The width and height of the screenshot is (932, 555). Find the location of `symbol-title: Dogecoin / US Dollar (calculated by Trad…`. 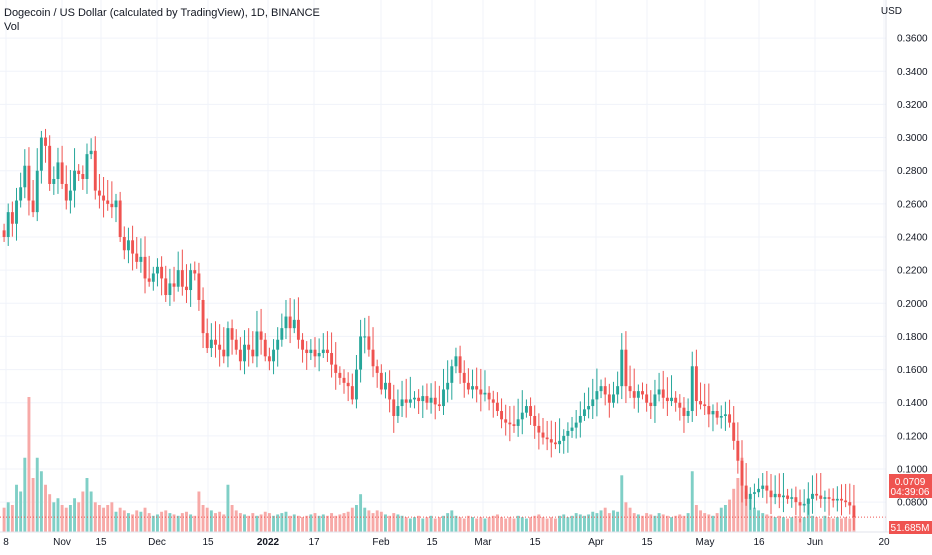

symbol-title: Dogecoin / US Dollar (calculated by Trad… is located at coordinates (162, 13).